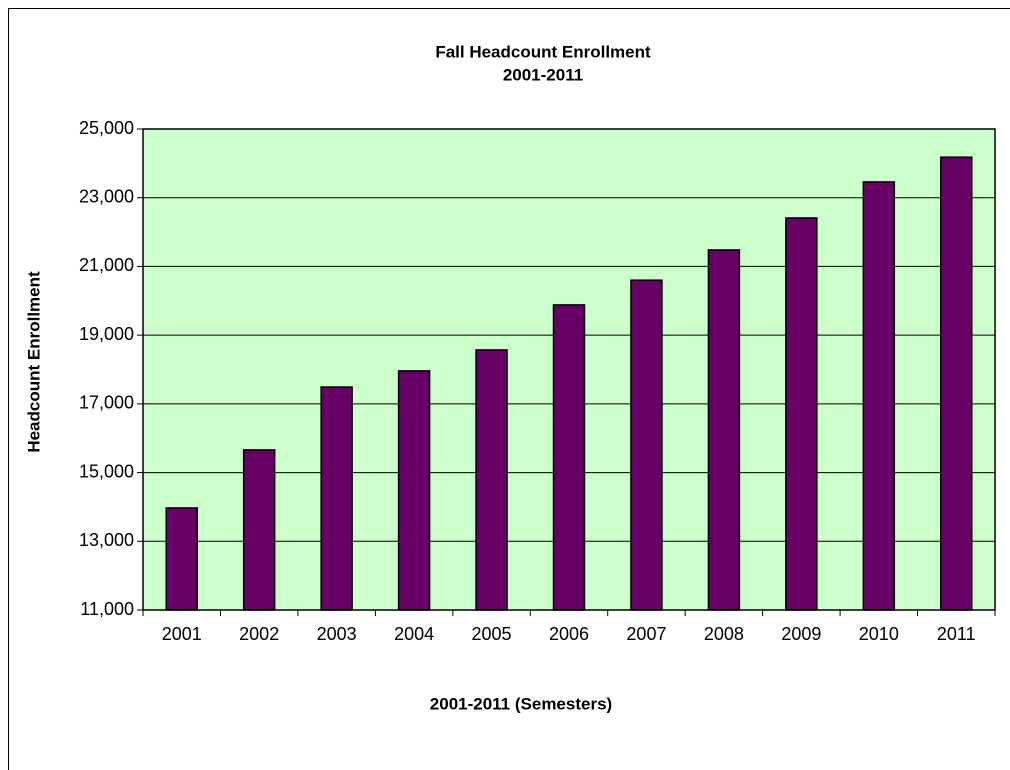 Image resolution: width=1010 pixels, height=770 pixels. Describe the element at coordinates (106, 471) in the screenshot. I see `y-tick-label: 15,000` at that location.